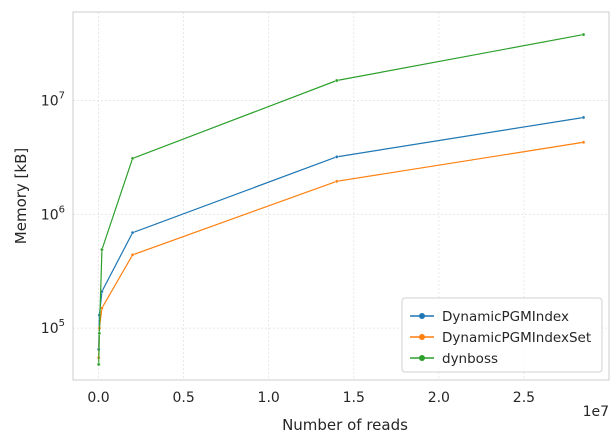 The width and height of the screenshot is (616, 435). I want to click on legend: DynamicPGMIndex DynamicPGMIndexSet dynboss, so click(502, 335).